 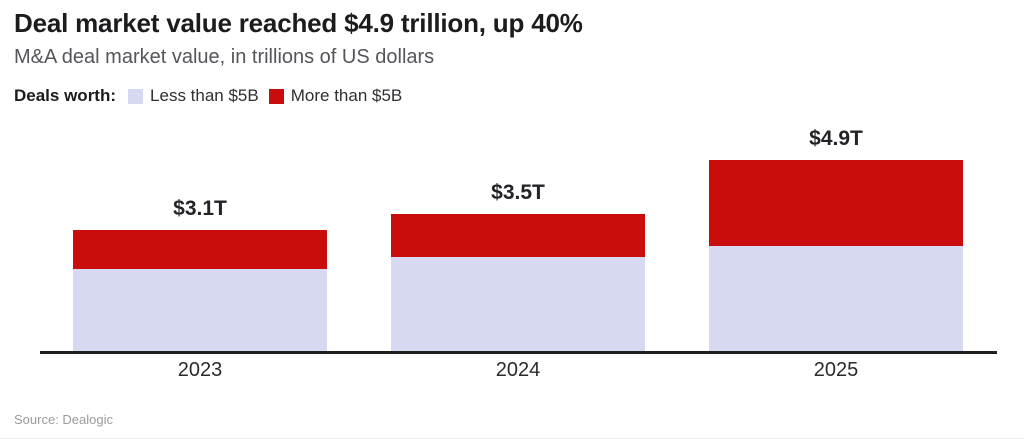 I want to click on bar-total-label-2025: $4.9T, so click(x=836, y=138).